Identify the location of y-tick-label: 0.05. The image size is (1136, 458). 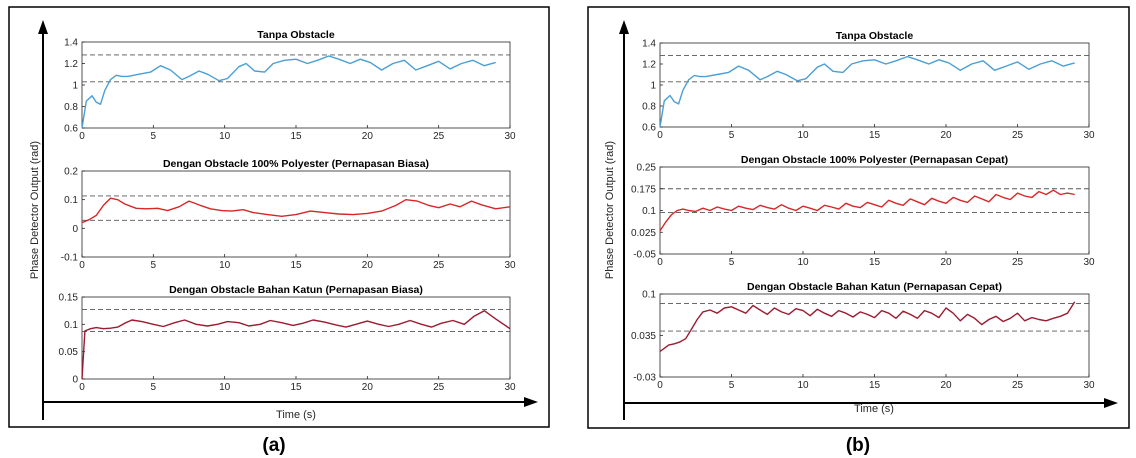
(69, 352).